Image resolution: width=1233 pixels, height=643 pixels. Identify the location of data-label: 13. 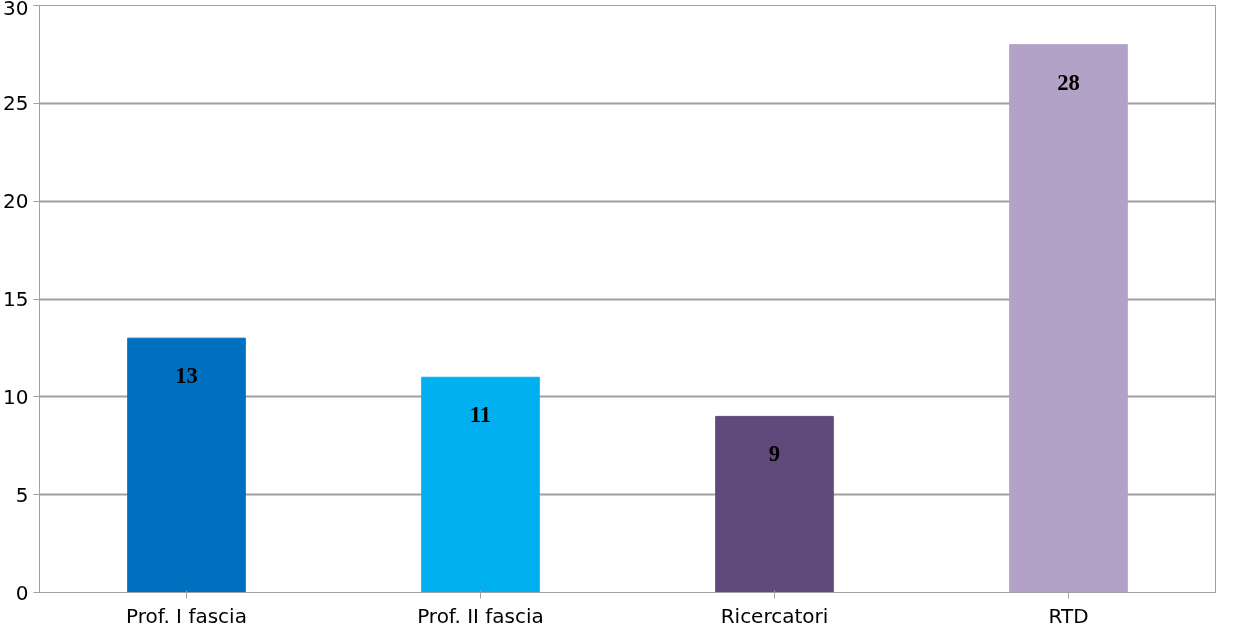
(186, 376).